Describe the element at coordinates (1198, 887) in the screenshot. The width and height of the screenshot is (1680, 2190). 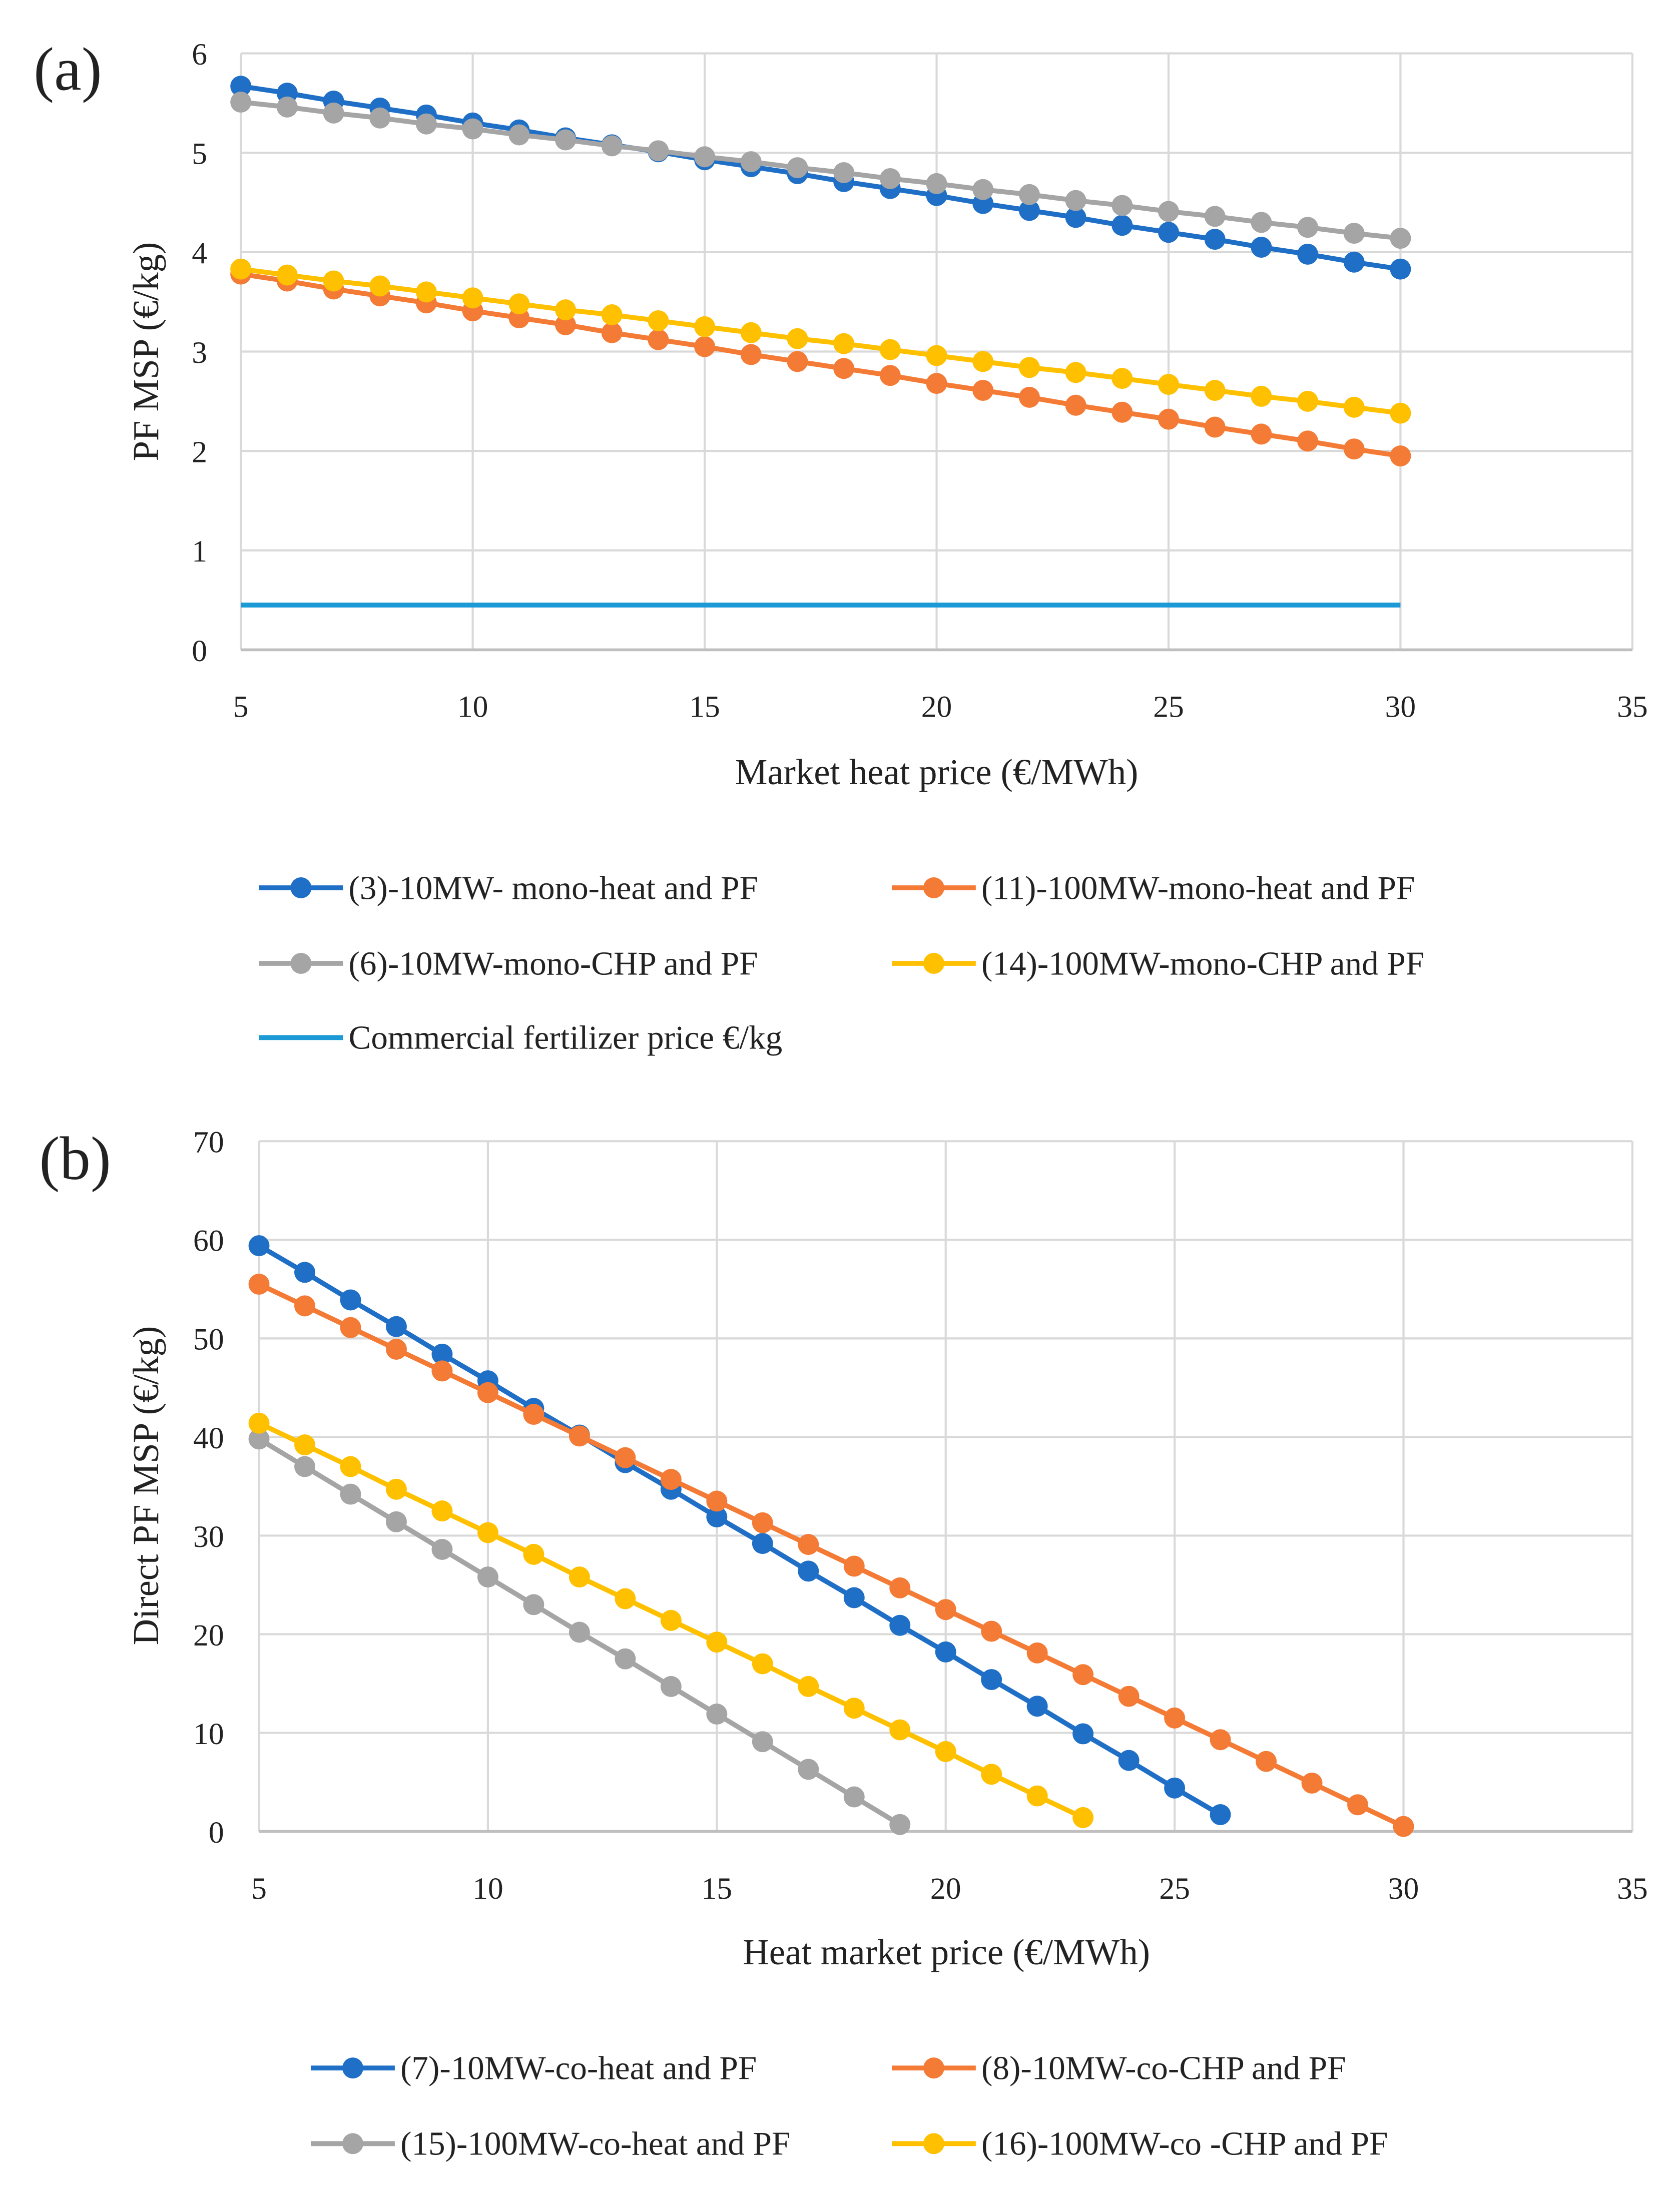
I see `legend-label: (11)-100MW-mono-heat and PF` at that location.